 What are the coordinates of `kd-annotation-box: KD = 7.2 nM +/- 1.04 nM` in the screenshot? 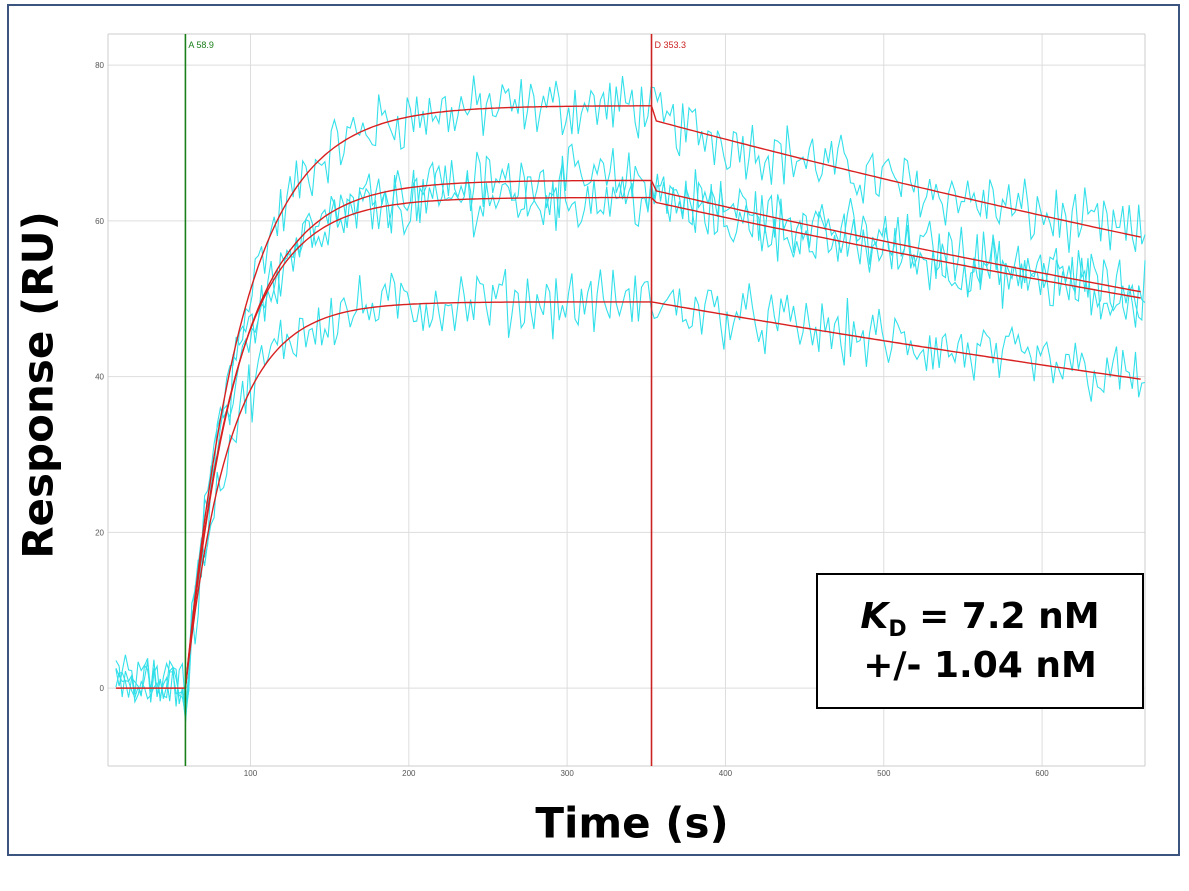 It's located at (980, 641).